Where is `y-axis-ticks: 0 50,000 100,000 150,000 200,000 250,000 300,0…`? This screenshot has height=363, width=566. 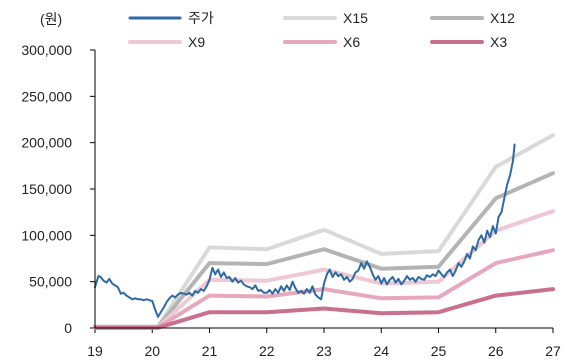
y-axis-ticks: 0 50,000 100,000 150,000 200,000 250,000 300,0… is located at coordinates (58, 189).